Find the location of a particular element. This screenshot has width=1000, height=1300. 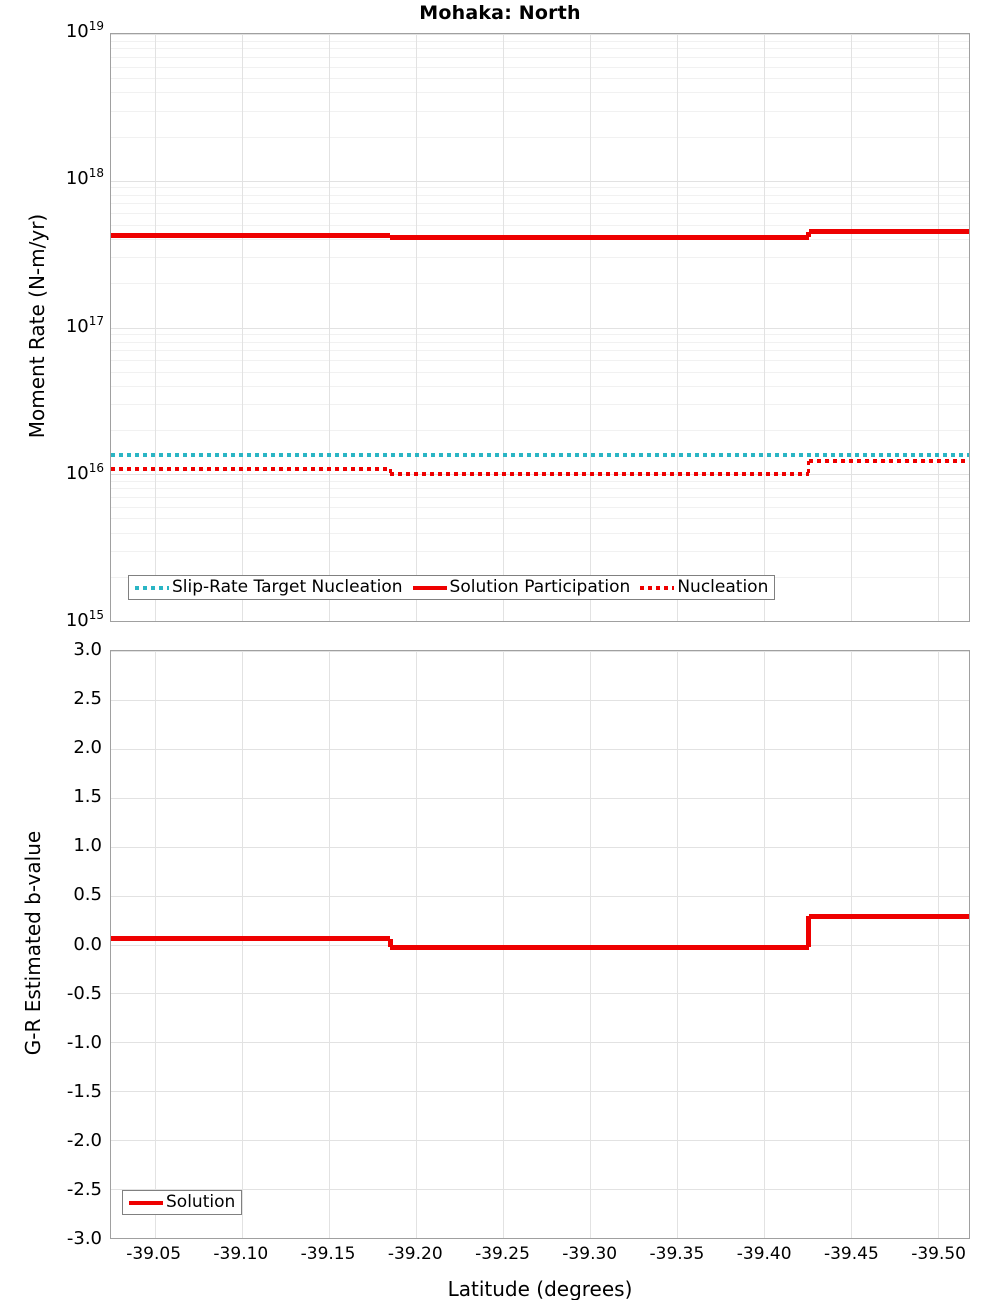

x-tick-label-latitude: -39.15 is located at coordinates (328, 1254).